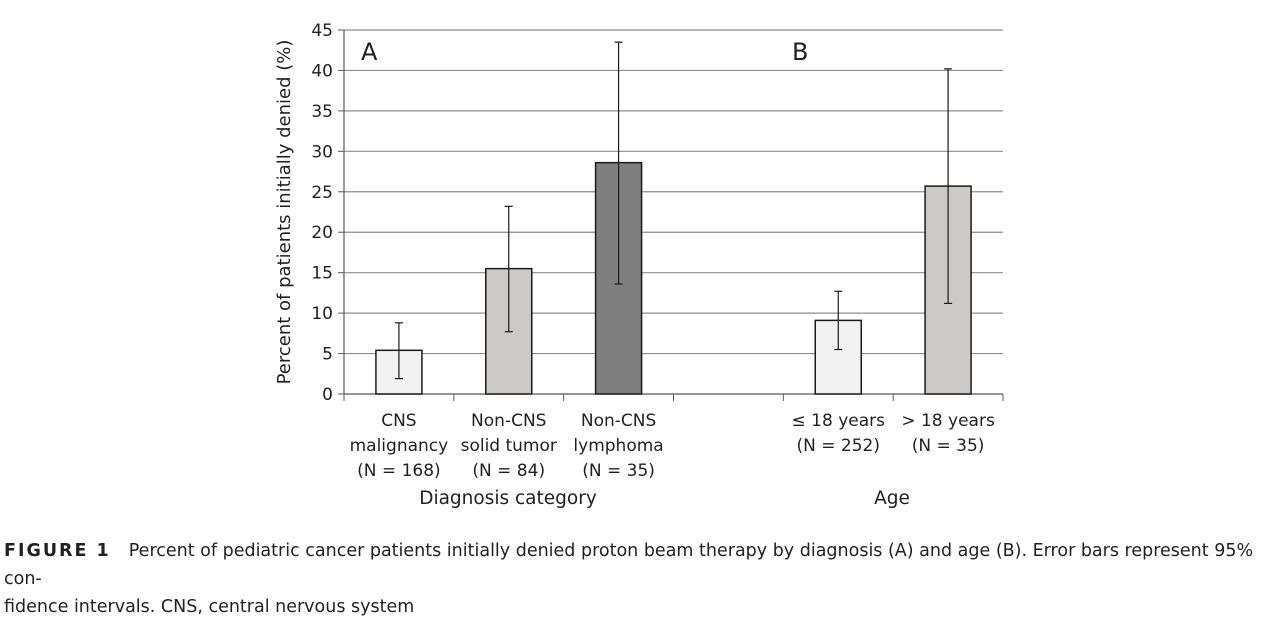 Image resolution: width=1280 pixels, height=621 pixels. Describe the element at coordinates (399, 446) in the screenshot. I see `category-label: malignancy` at that location.